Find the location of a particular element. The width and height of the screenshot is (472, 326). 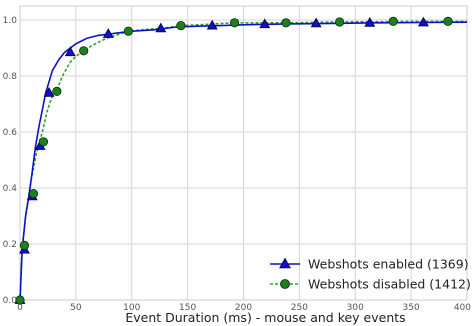

legend-label: Webshots enabled (1369) is located at coordinates (388, 264).